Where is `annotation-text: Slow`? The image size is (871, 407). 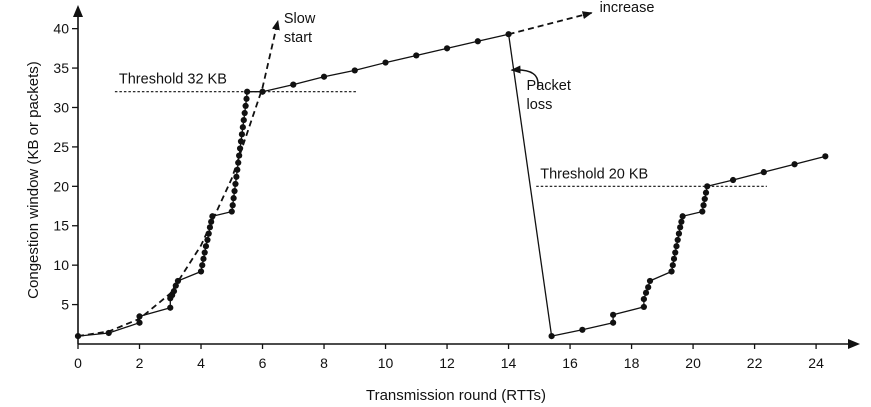 annotation-text: Slow is located at coordinates (300, 19).